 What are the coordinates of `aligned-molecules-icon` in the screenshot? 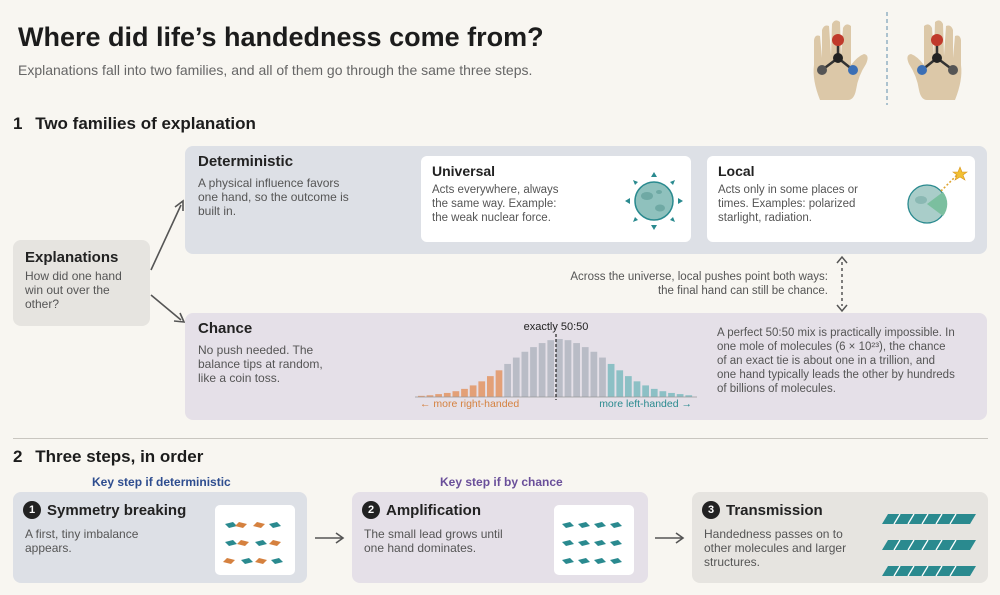 It's located at (594, 540).